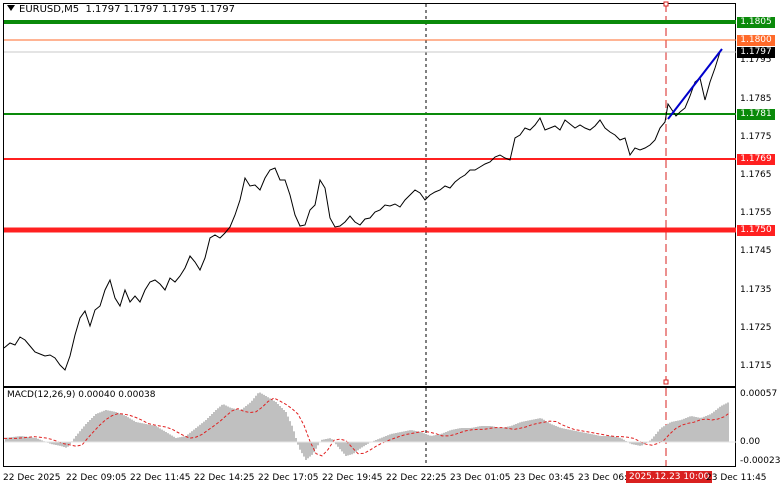 This screenshot has width=781, height=489. Describe the element at coordinates (756, 159) in the screenshot. I see `level-tag-1769: 1.1769` at that location.